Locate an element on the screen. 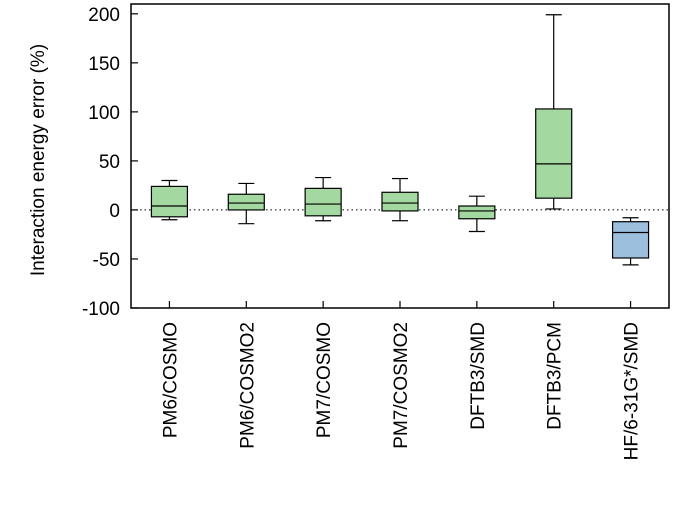 The width and height of the screenshot is (696, 512). x-tick-label: PM7/COSMO2 is located at coordinates (401, 385).